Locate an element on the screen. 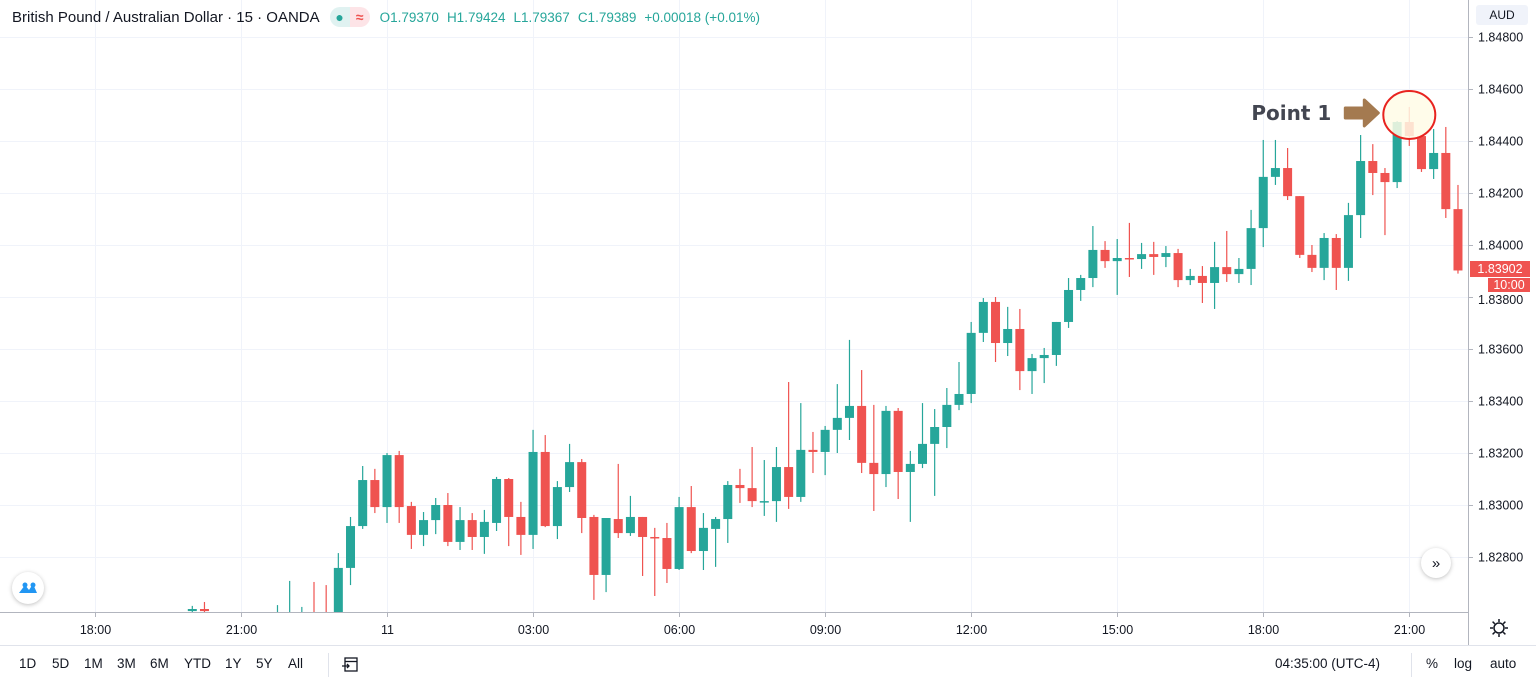  divider is located at coordinates (1411, 665).